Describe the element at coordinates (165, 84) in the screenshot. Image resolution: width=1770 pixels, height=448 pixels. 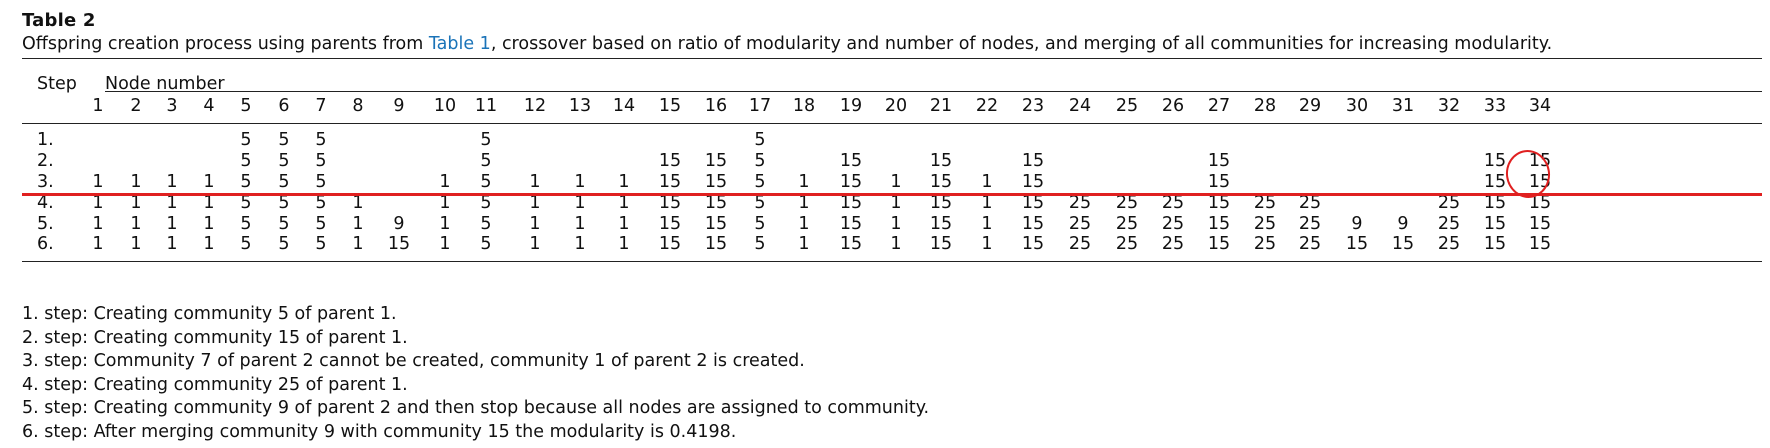
I see `node-number-header: Node number` at that location.